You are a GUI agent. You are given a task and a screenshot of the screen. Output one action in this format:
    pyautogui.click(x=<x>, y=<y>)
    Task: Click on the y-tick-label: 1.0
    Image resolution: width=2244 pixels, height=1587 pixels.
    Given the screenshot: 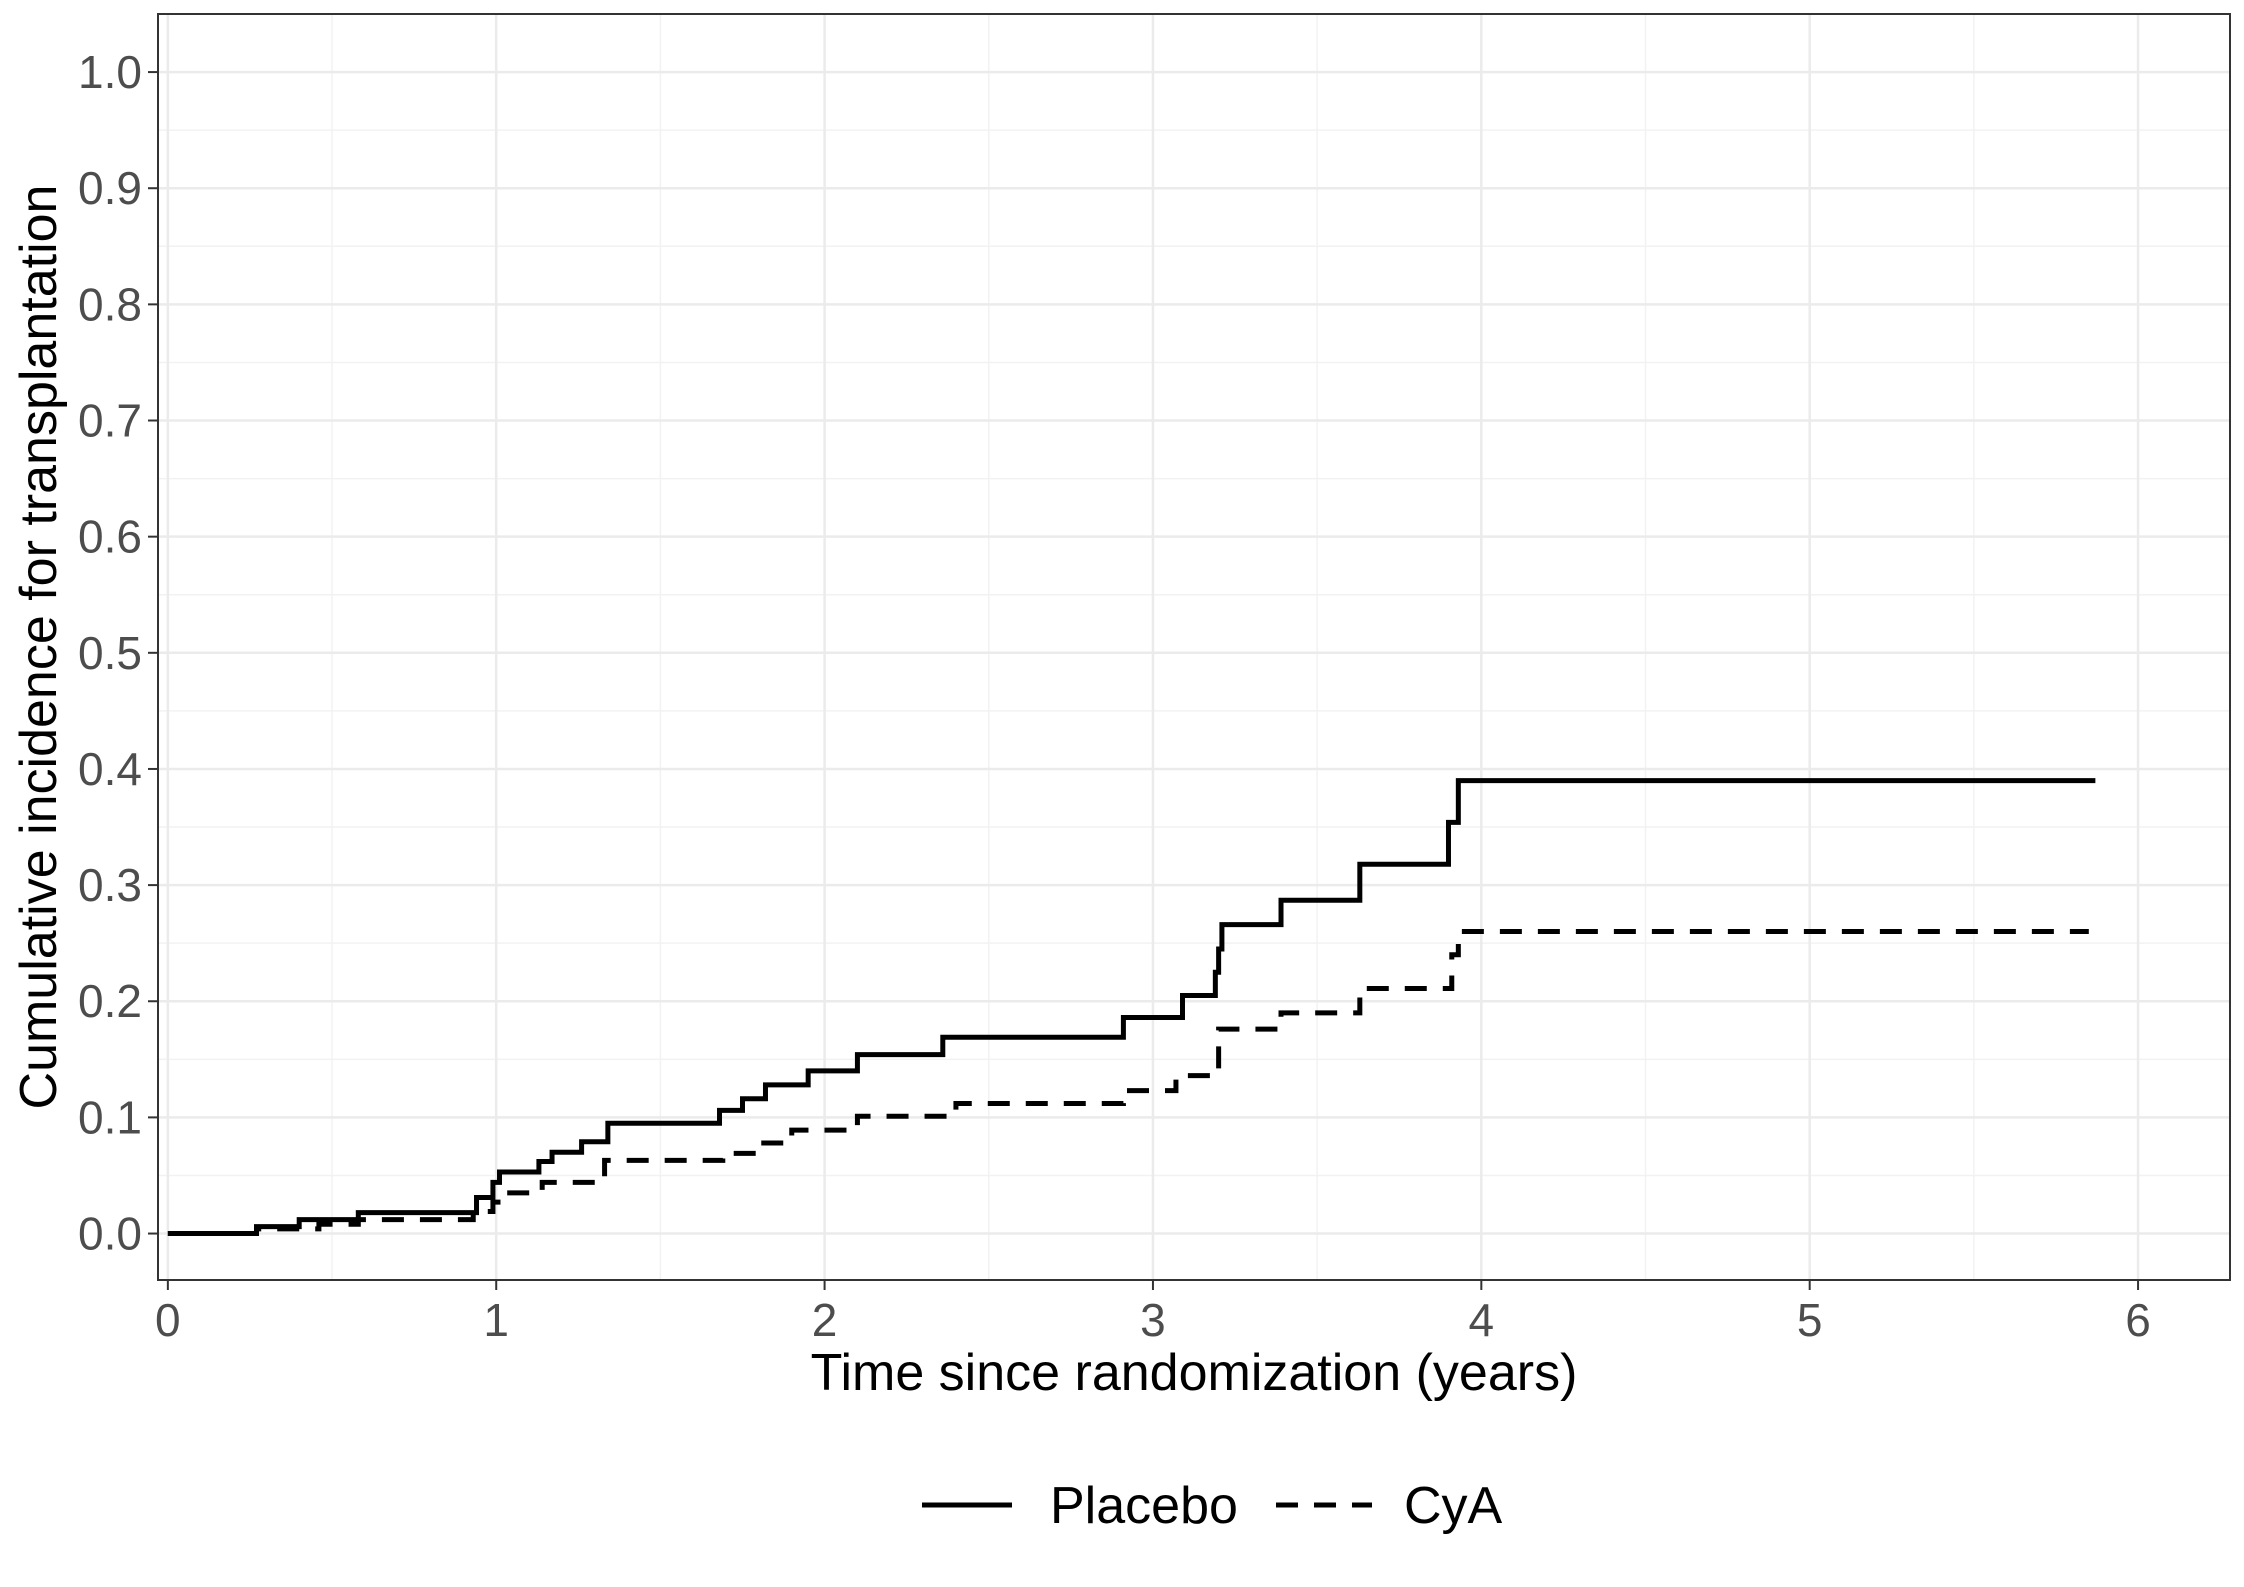 What is the action you would take?
    pyautogui.click(x=110, y=72)
    